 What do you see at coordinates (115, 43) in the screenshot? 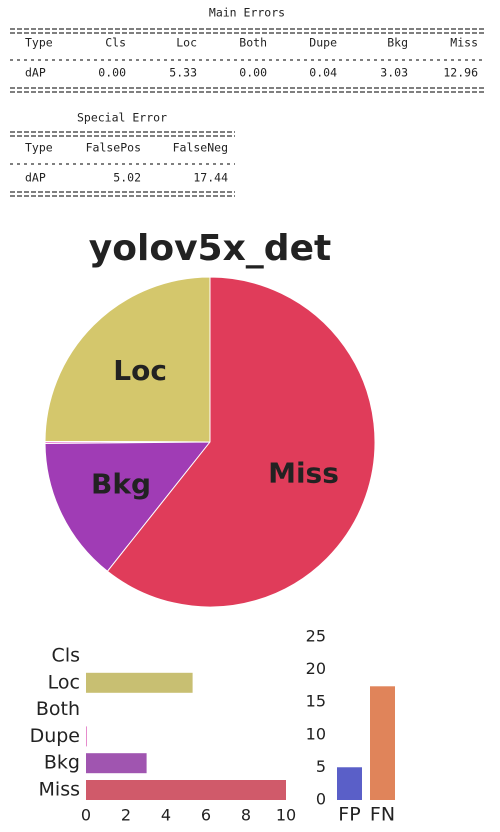
I see `column-header: Cls` at bounding box center [115, 43].